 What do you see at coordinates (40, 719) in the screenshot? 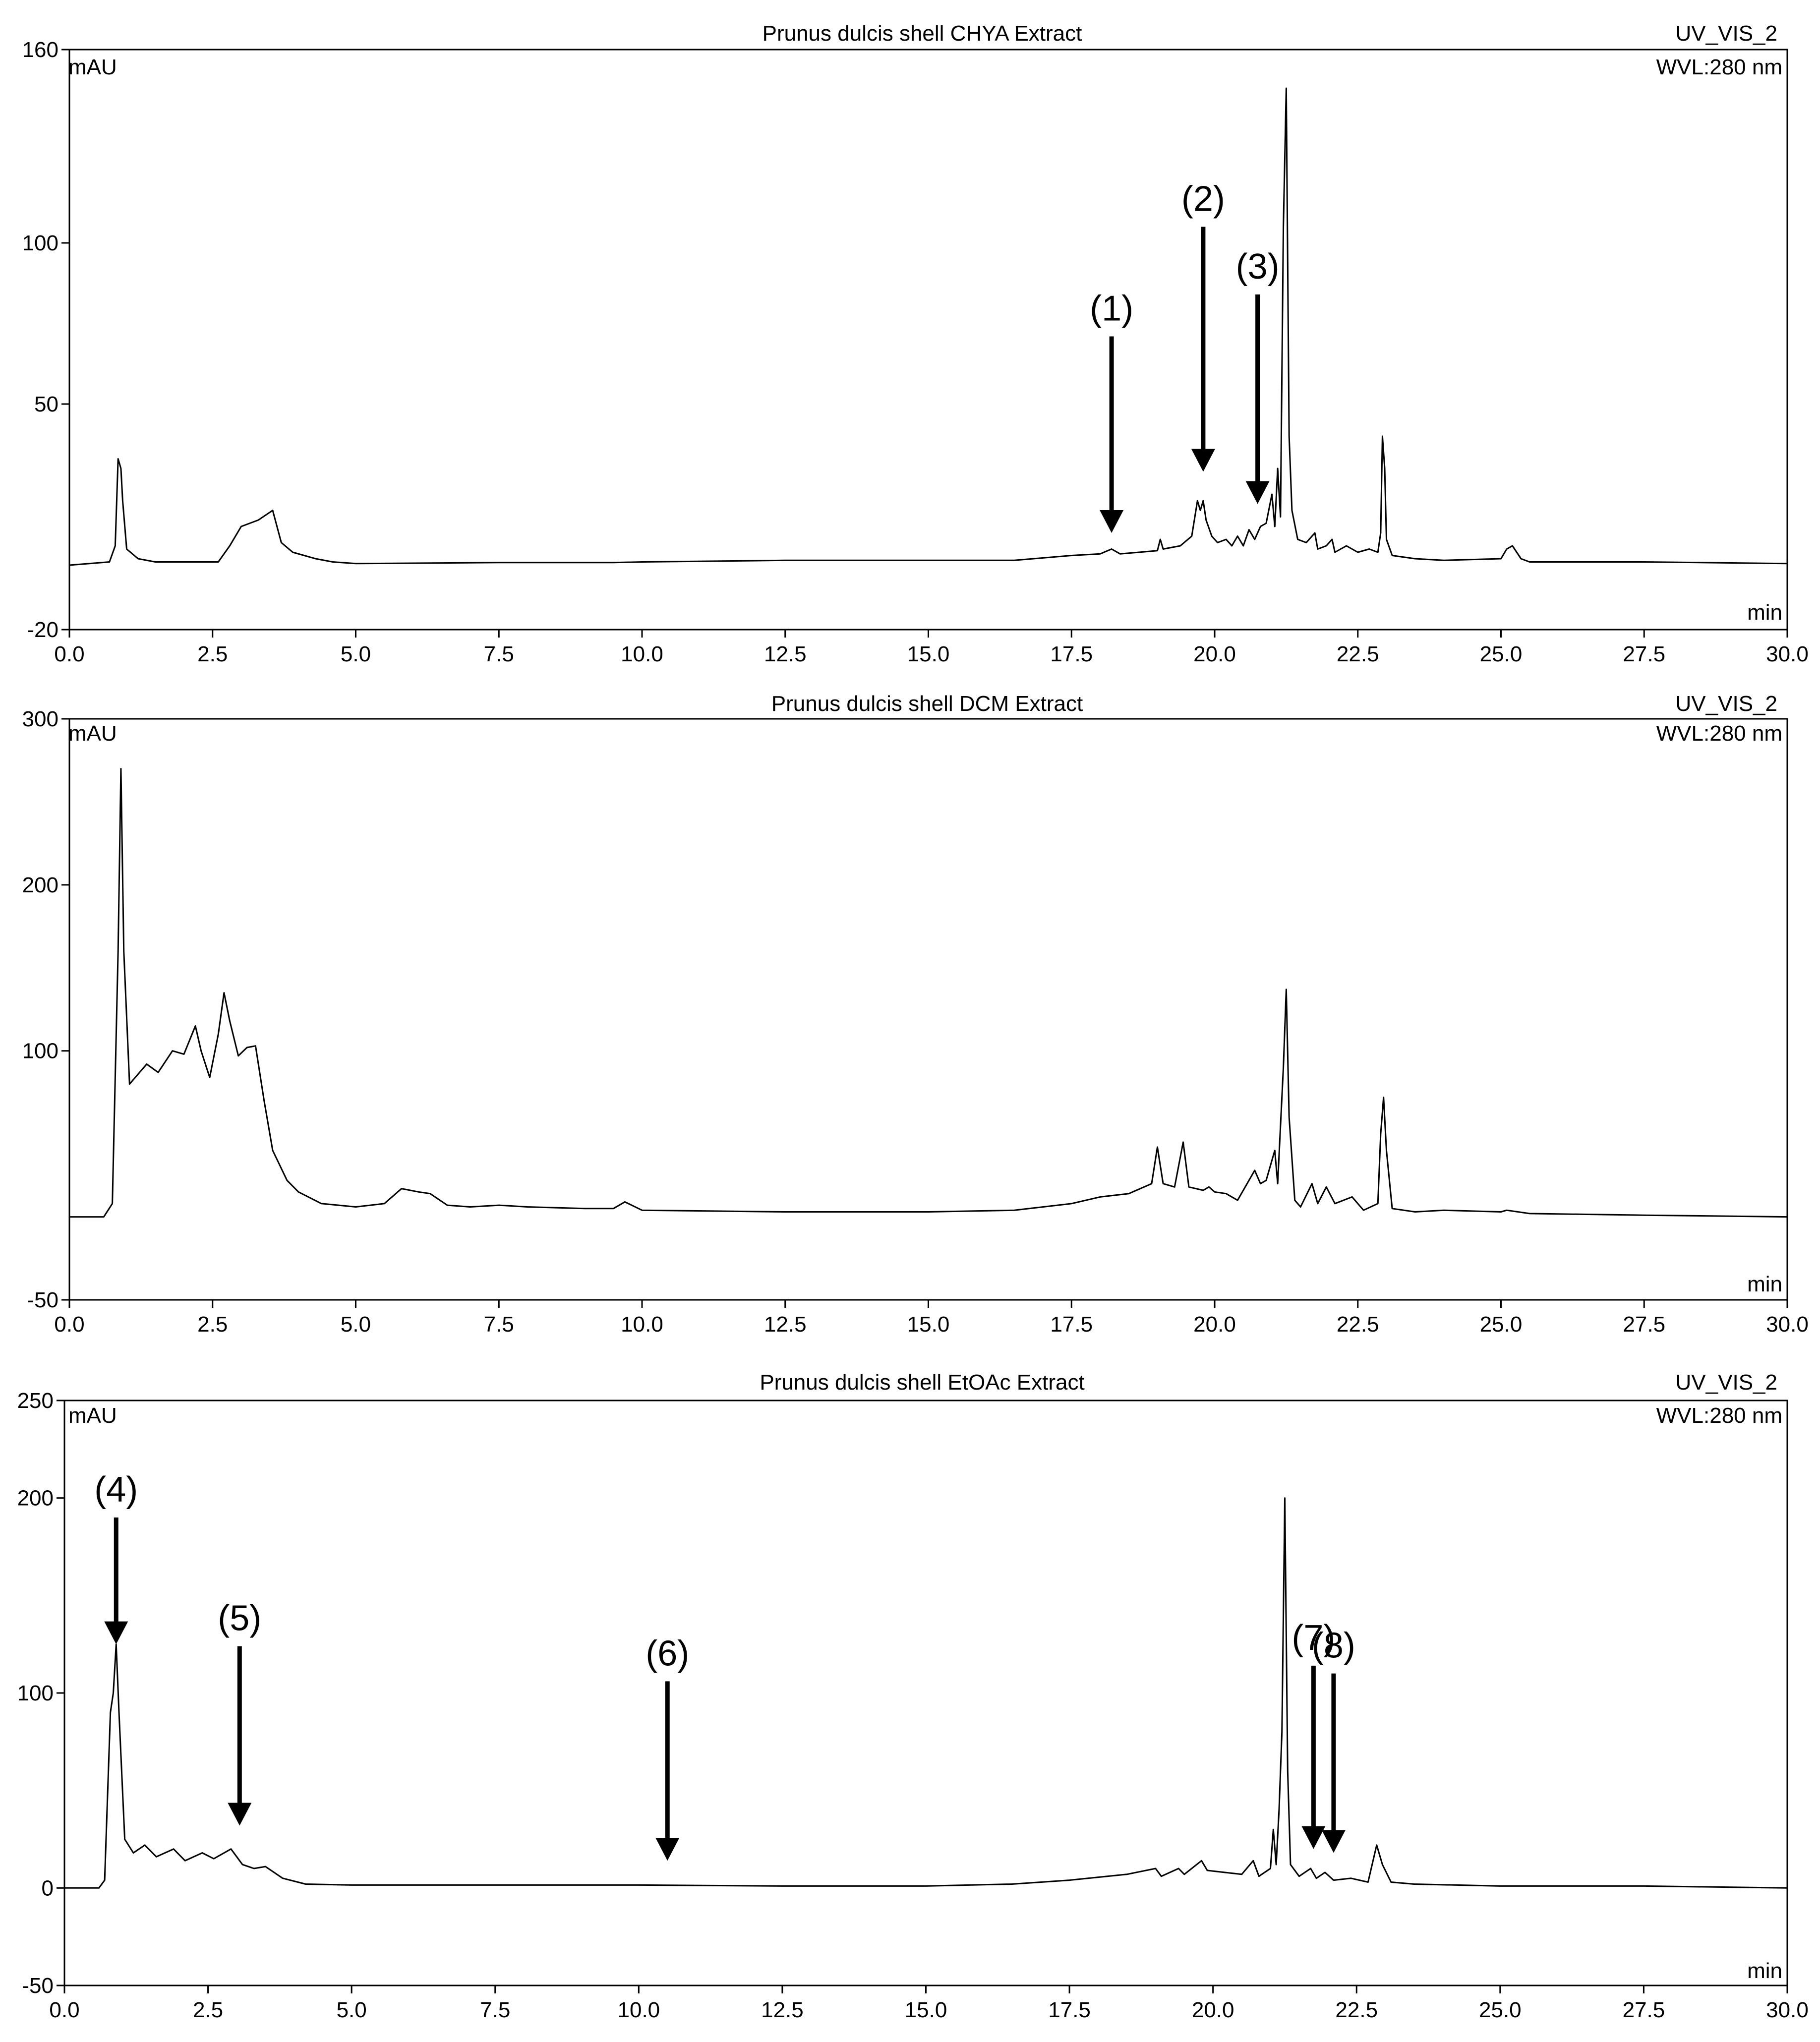
I see `y-tick-label: 300` at bounding box center [40, 719].